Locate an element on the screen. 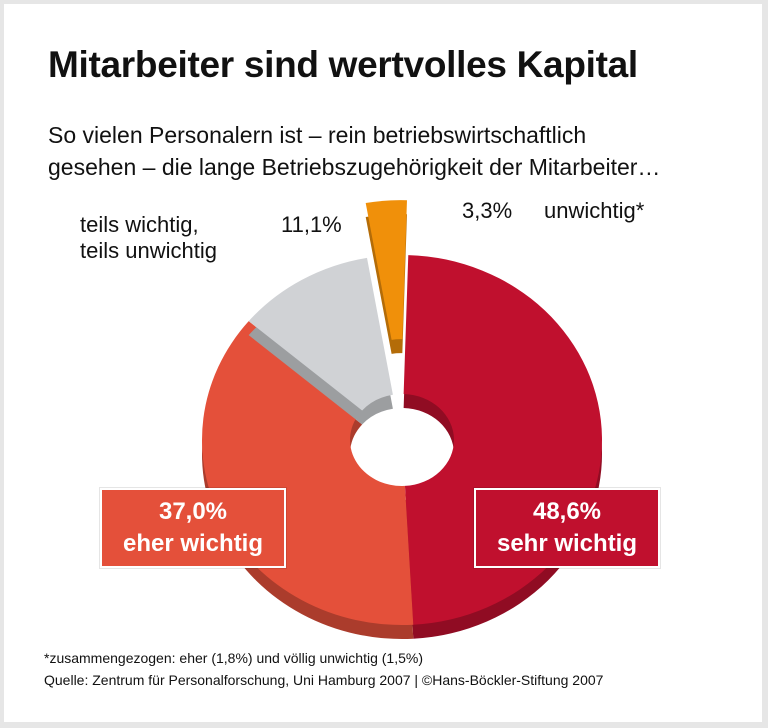  label-teils-line2: teils unwichtig is located at coordinates (148, 250).